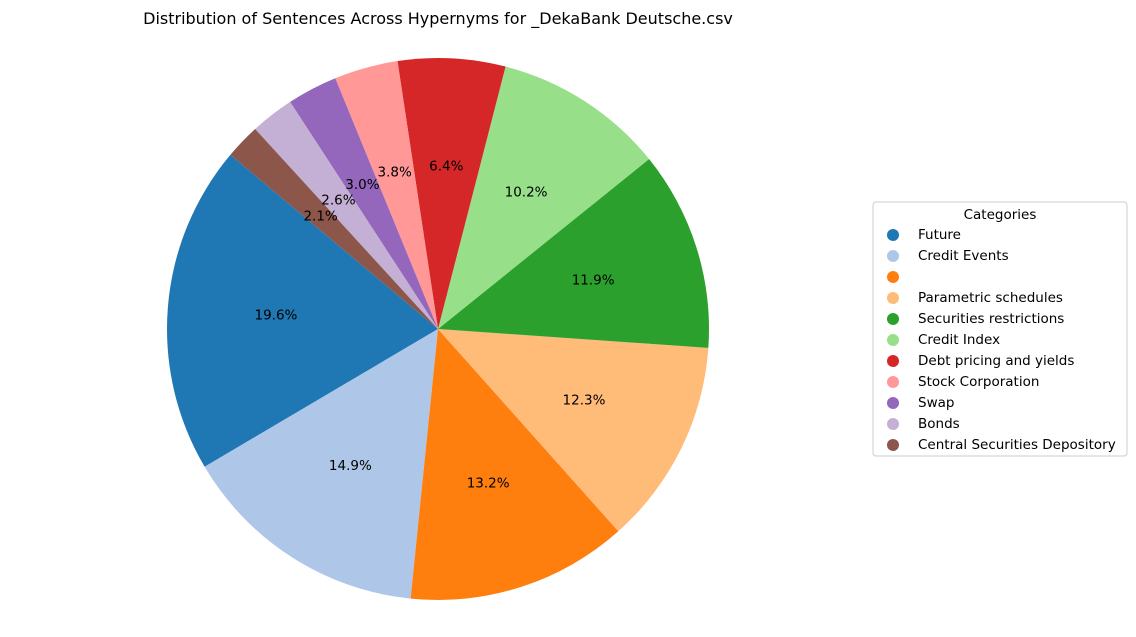 The height and width of the screenshot is (637, 1136). What do you see at coordinates (276, 316) in the screenshot?
I see `slice-percentage-label: 19.6%` at bounding box center [276, 316].